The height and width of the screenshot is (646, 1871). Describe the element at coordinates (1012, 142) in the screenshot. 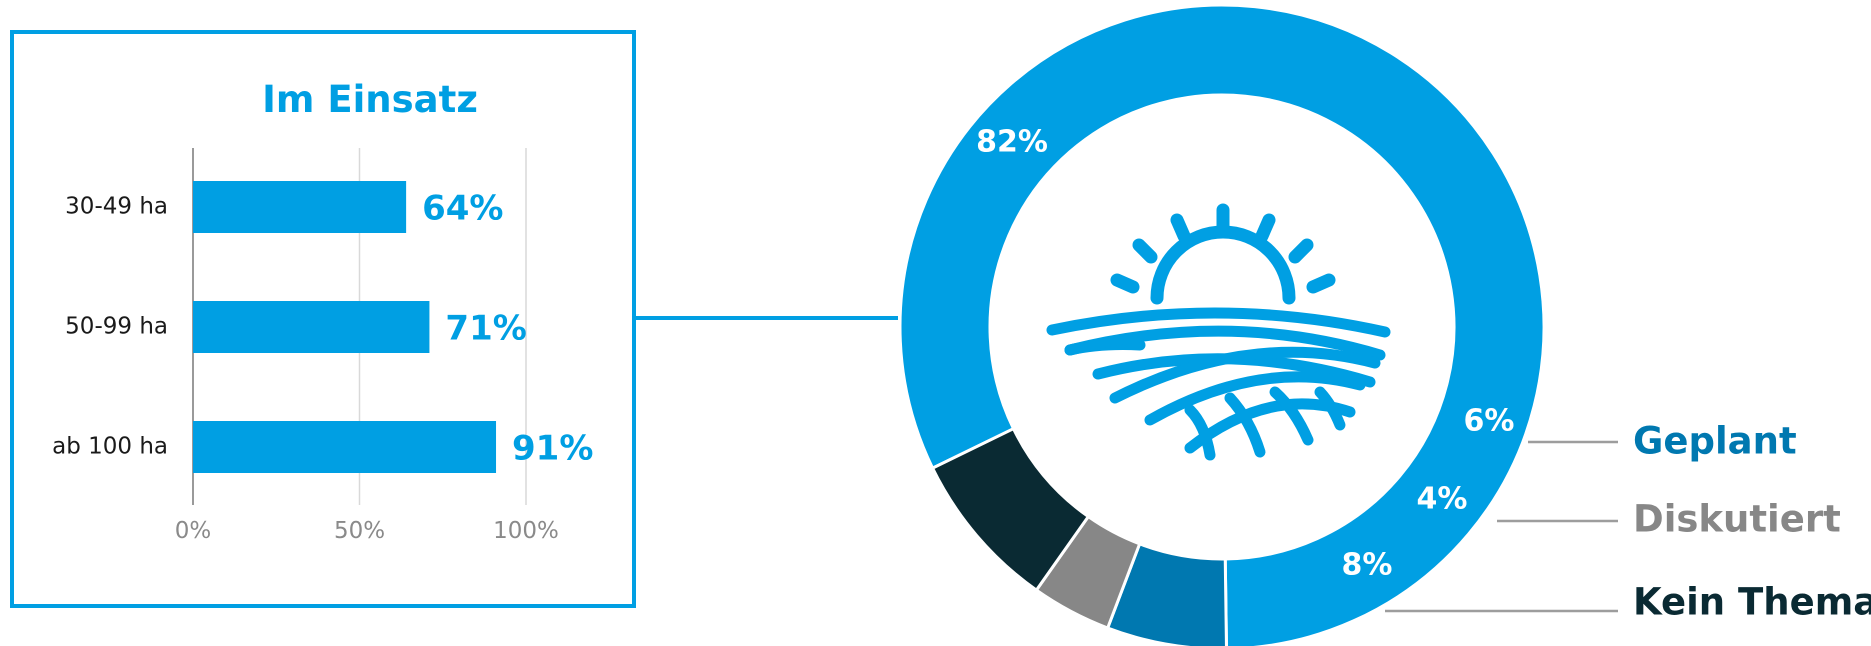

I see `donut-value-label: 82%` at that location.